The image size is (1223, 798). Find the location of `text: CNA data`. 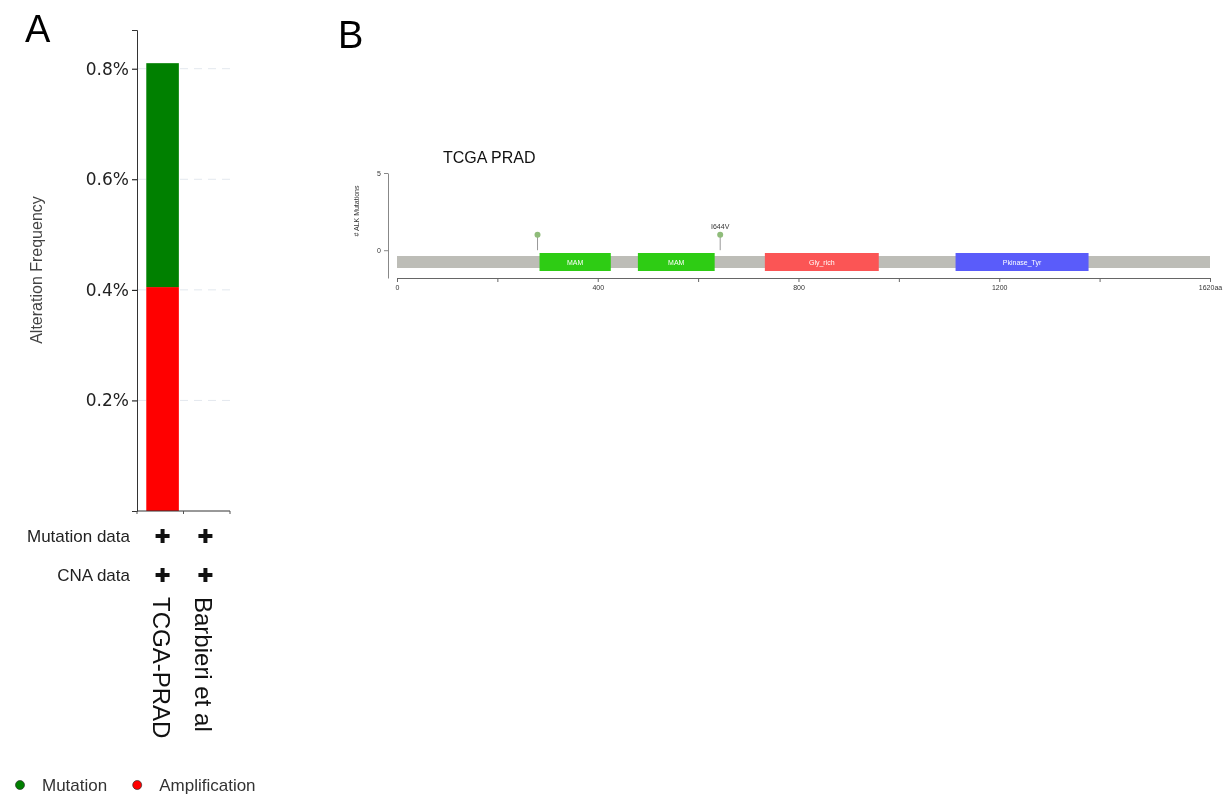

text: CNA data is located at coordinates (94, 575).